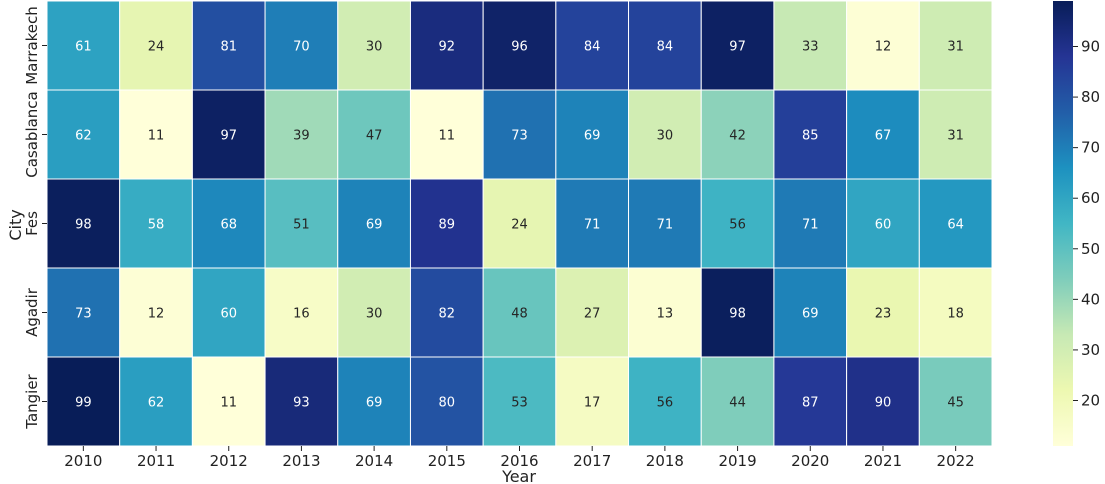  What do you see at coordinates (737, 403) in the screenshot?
I see `cell-value-label: 44` at bounding box center [737, 403].